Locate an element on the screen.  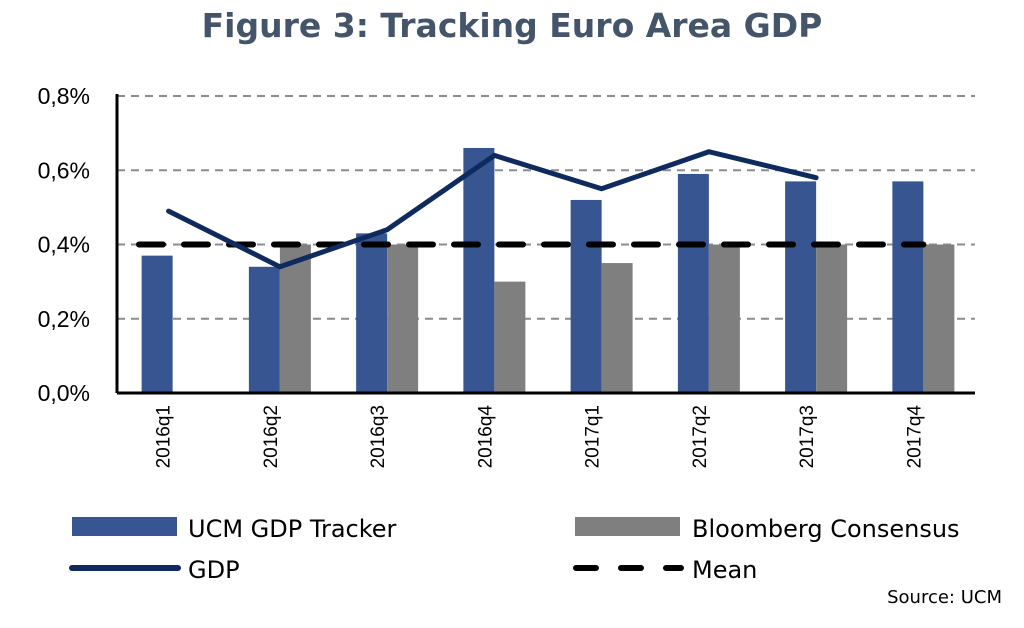
y-tick-label: 0,6% is located at coordinates (64, 170).